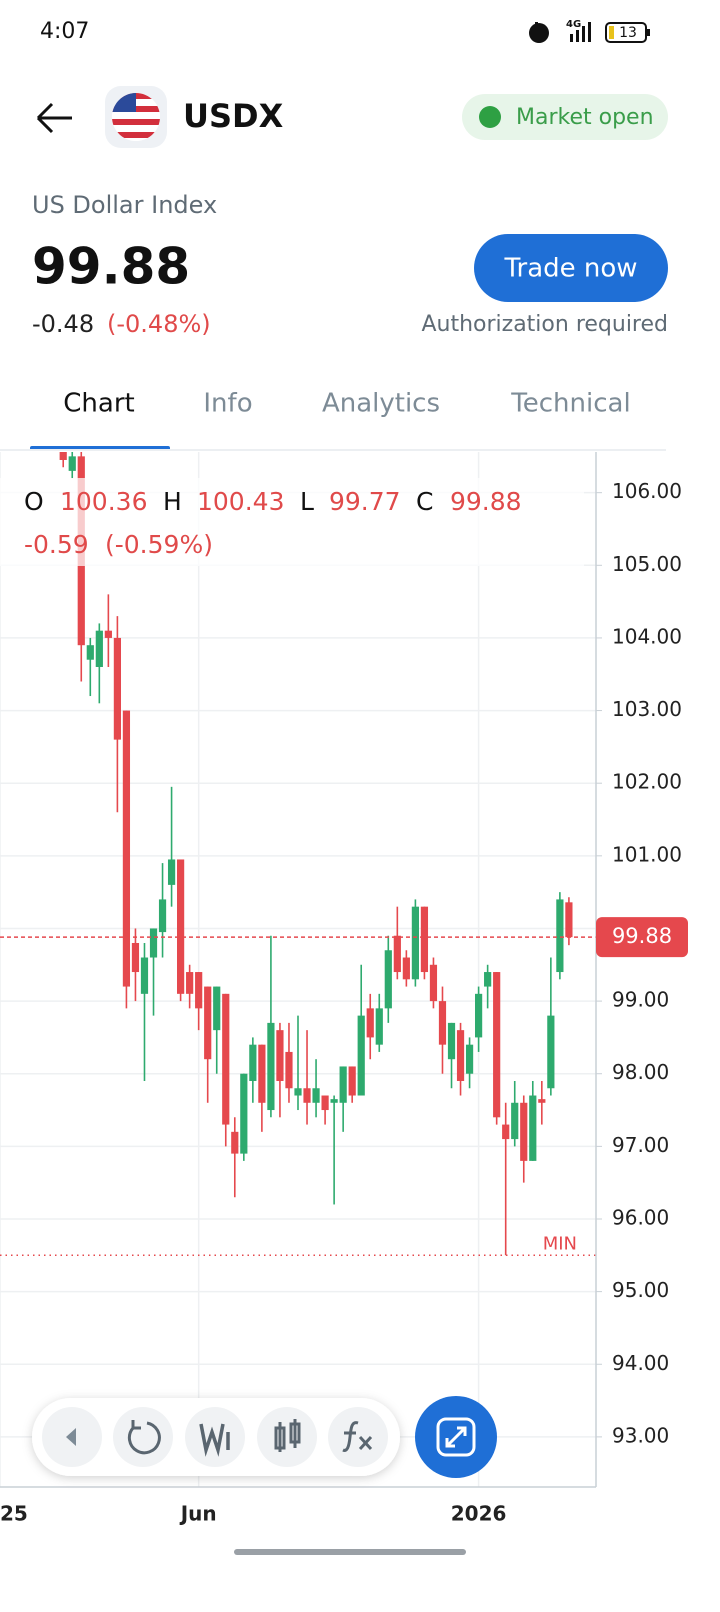 Image resolution: width=720 pixels, height=1612 pixels. I want to click on x-tick-label: 2025, so click(14, 1514).